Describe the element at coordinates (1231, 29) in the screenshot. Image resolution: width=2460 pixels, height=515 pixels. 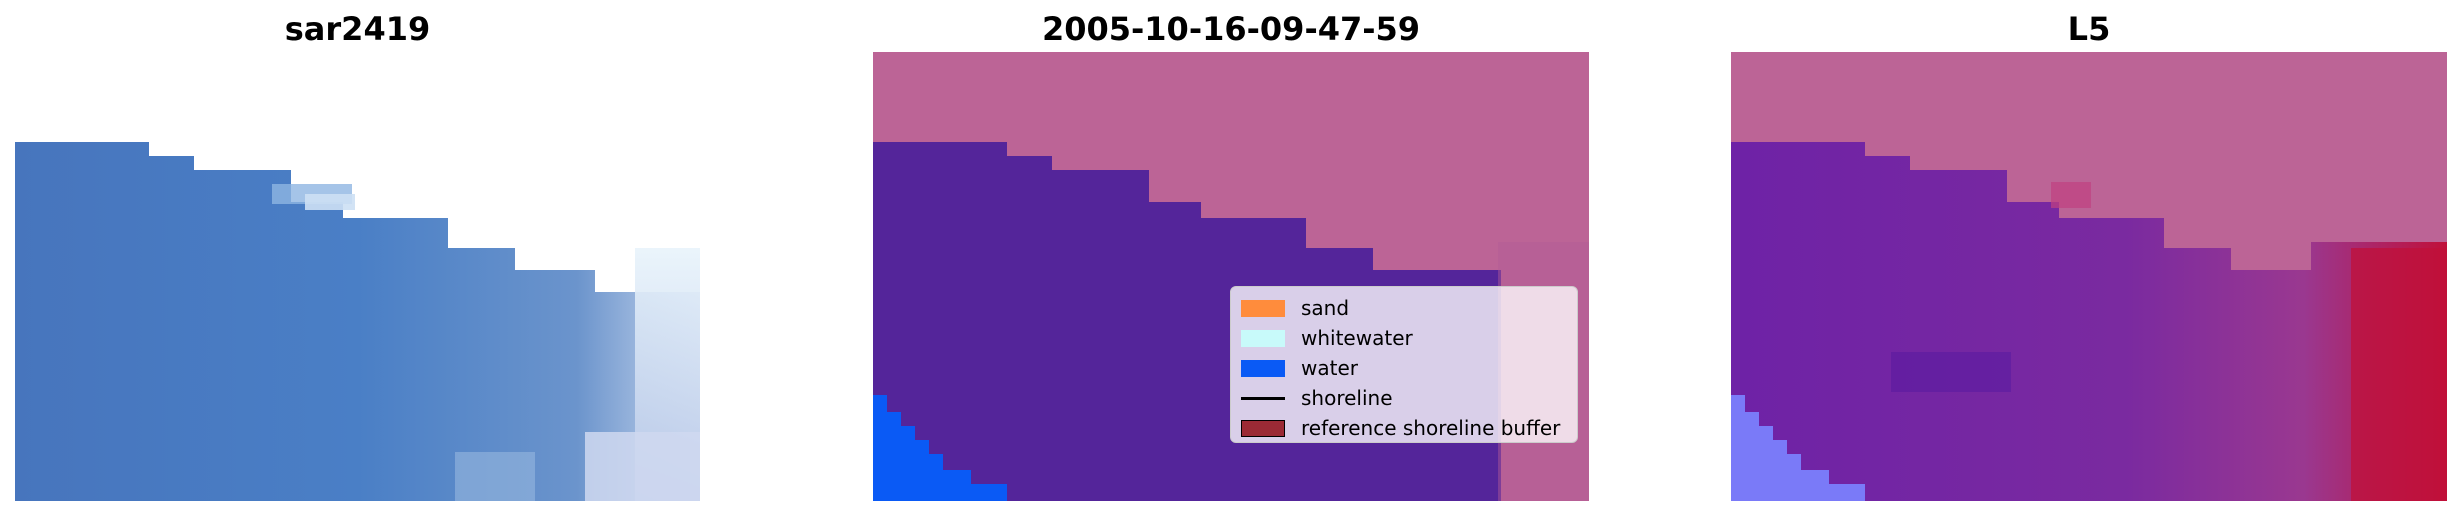
I see `panel-title-classified: 2005-10-16-09-47-59` at that location.